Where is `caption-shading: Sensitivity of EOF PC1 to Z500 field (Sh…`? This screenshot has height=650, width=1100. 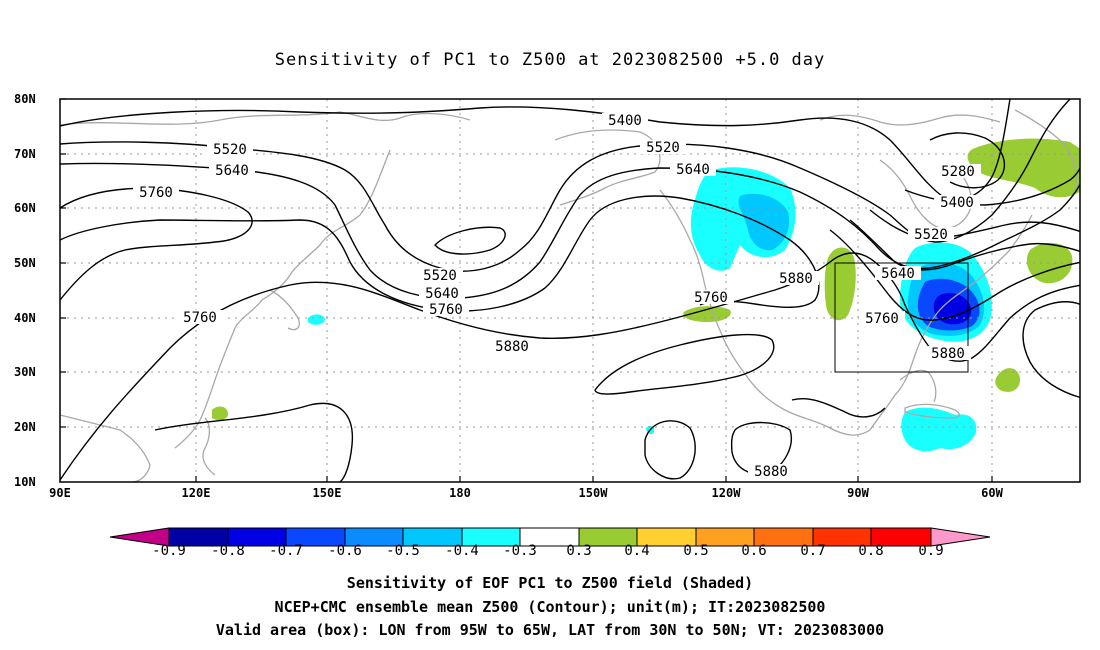
caption-shading: Sensitivity of EOF PC1 to Z500 field (Sh… is located at coordinates (550, 583).